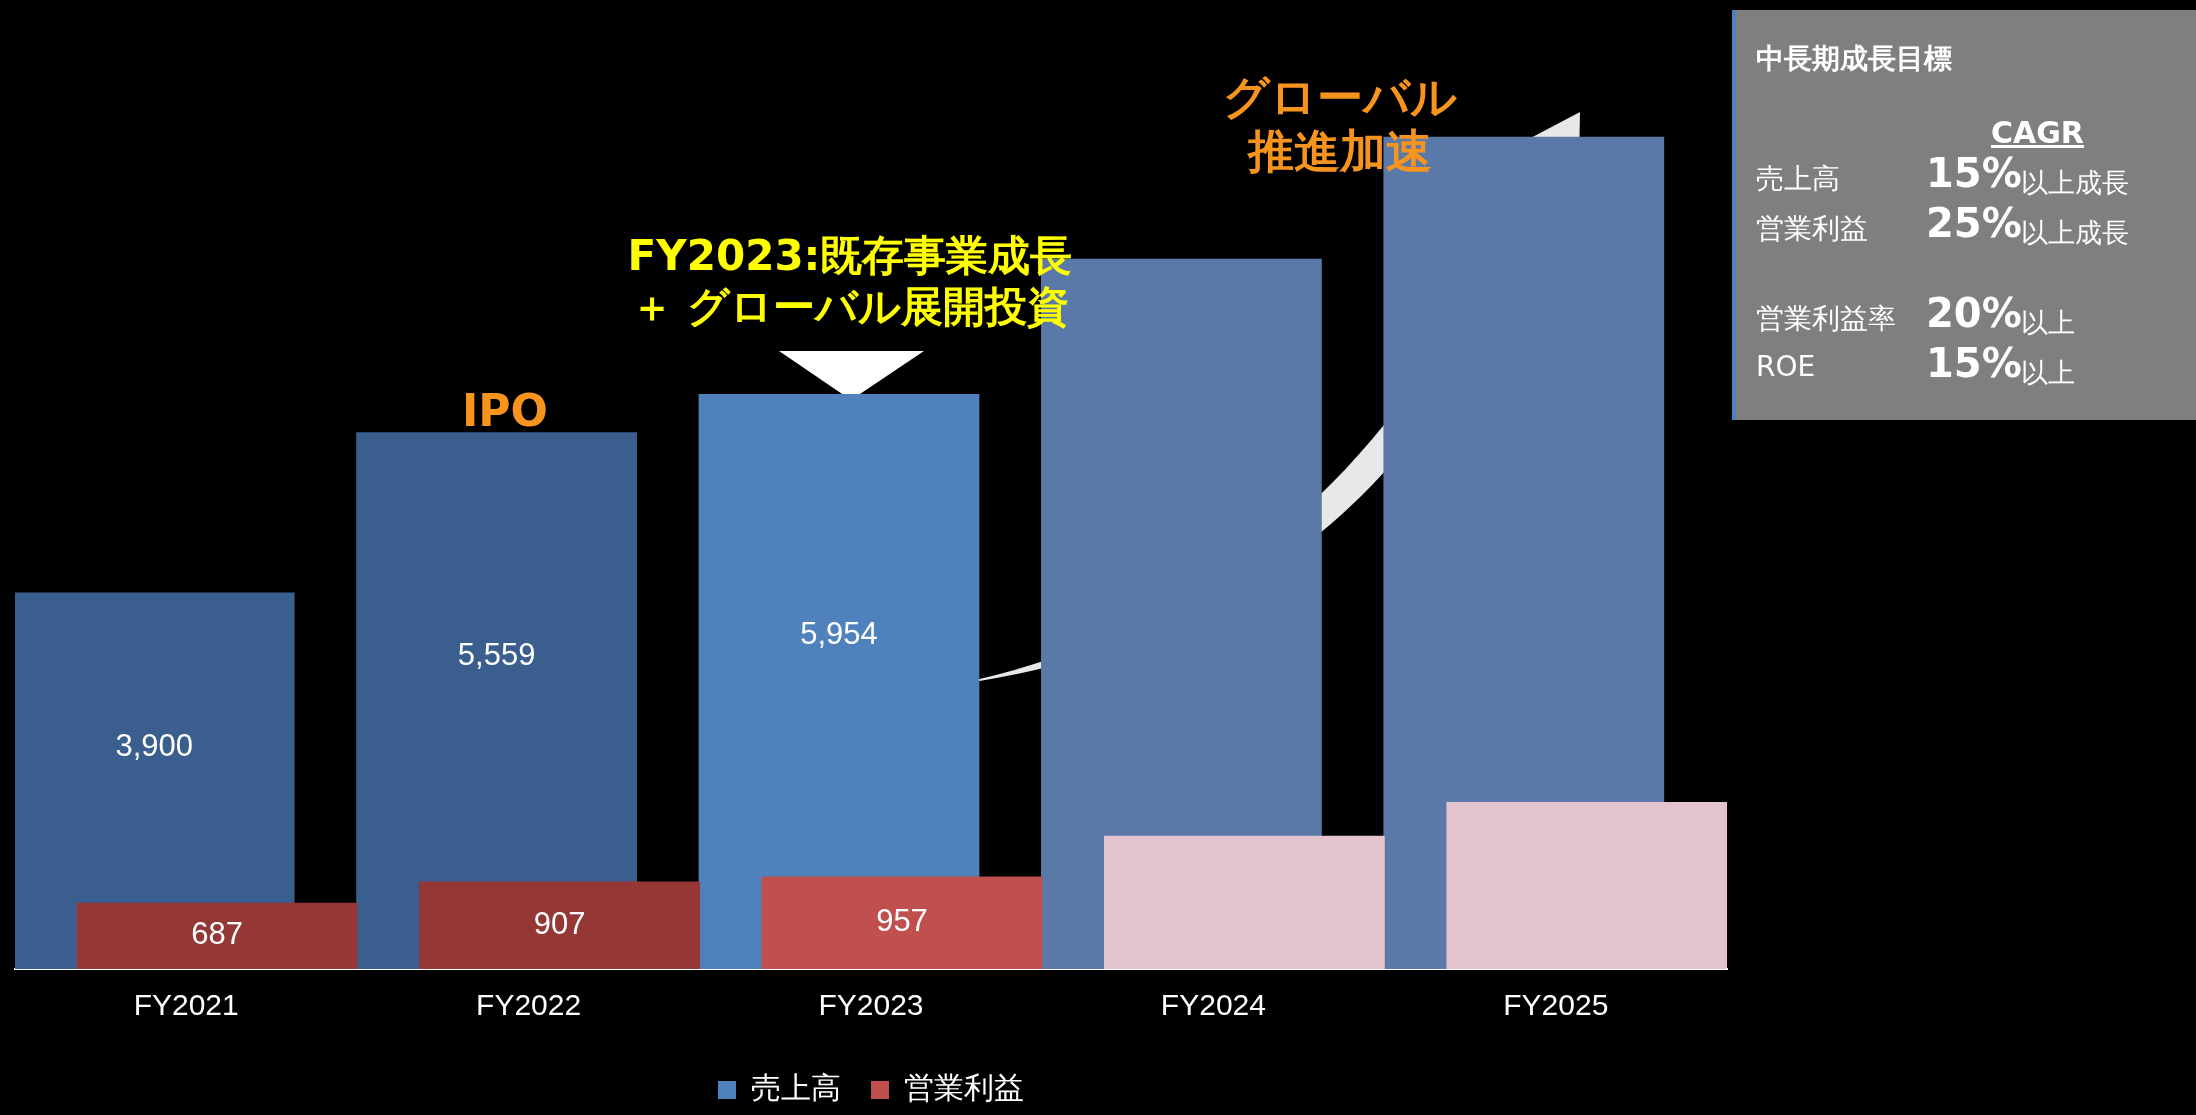 The height and width of the screenshot is (1115, 2196). Describe the element at coordinates (529, 1005) in the screenshot. I see `x-tick-label: FY2022` at that location.